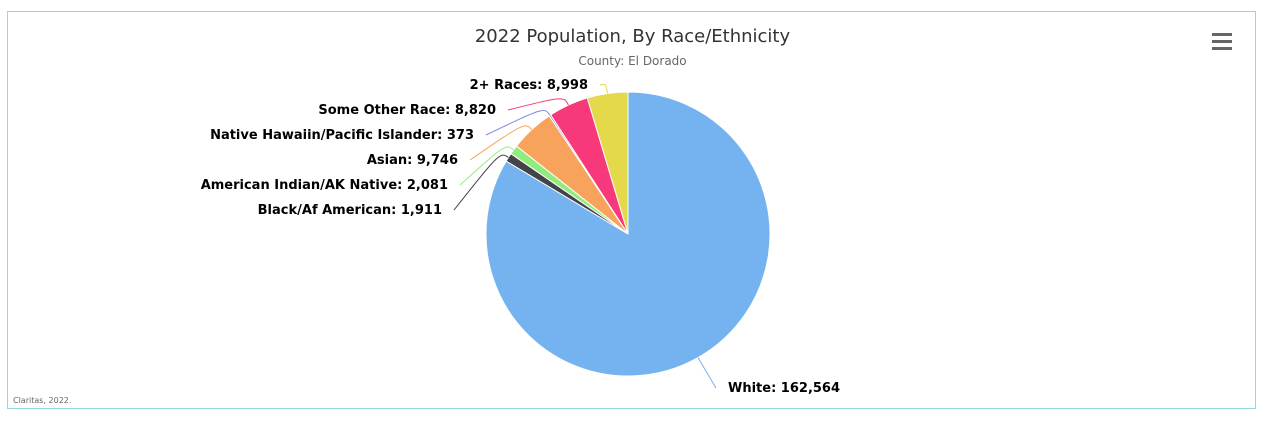 The image size is (1265, 424). I want to click on chart-credit: Claritas, 2022., so click(42, 400).